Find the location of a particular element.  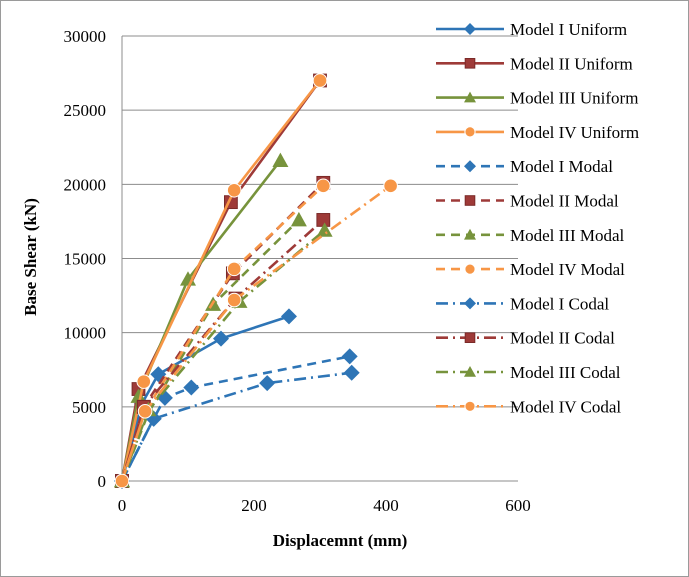

legend-label: Model II Codal is located at coordinates (562, 338).